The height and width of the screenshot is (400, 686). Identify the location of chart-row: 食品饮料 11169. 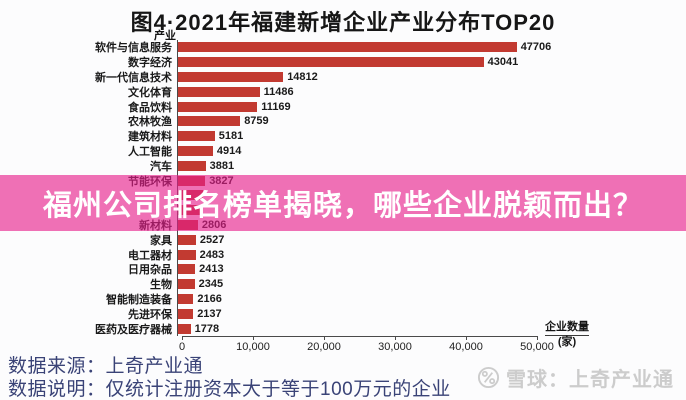
(343, 106).